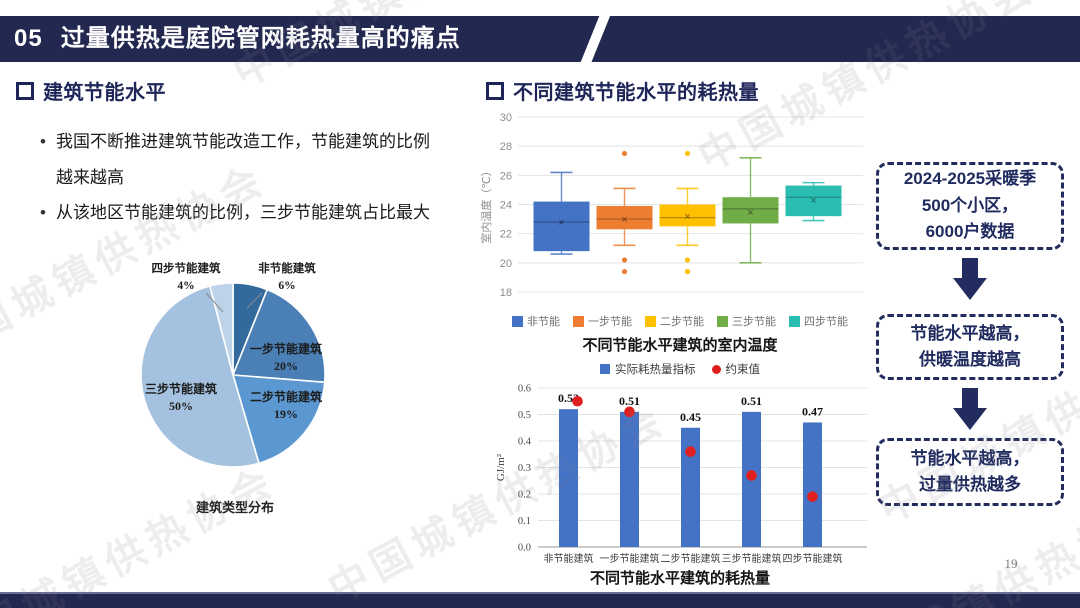 The image size is (1080, 608). What do you see at coordinates (501, 467) in the screenshot?
I see `svg-text: GJ/m²` at bounding box center [501, 467].